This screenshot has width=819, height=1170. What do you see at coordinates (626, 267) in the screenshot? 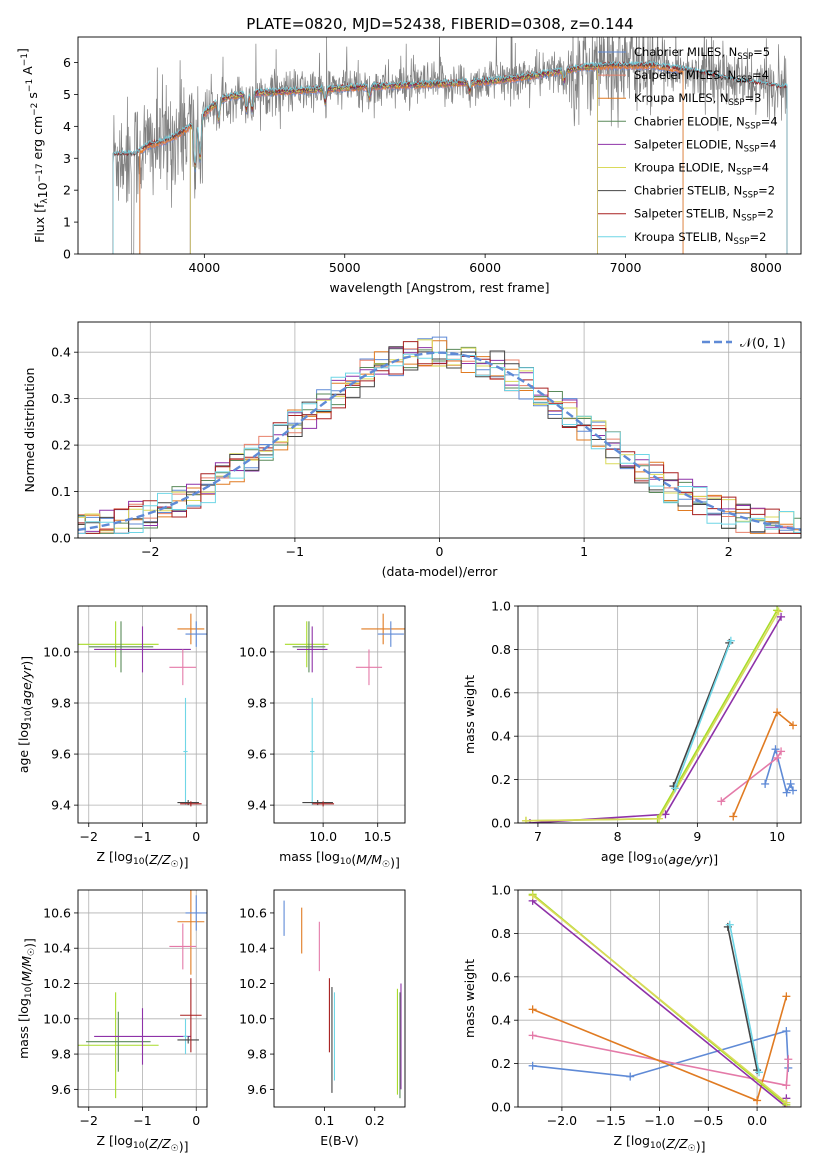
I see `x-tick-label: 7000` at bounding box center [626, 267].